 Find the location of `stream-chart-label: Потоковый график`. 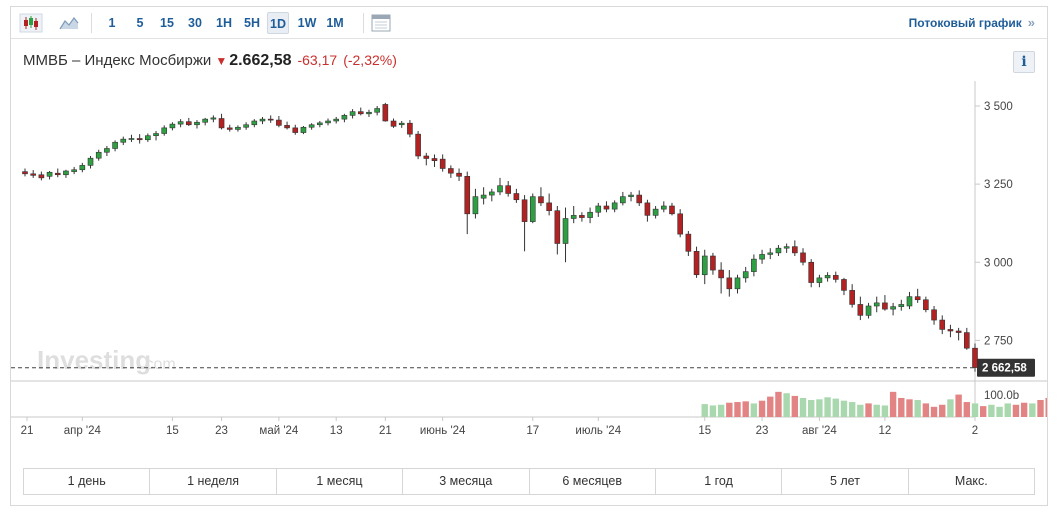

stream-chart-label: Потоковый график is located at coordinates (965, 23).